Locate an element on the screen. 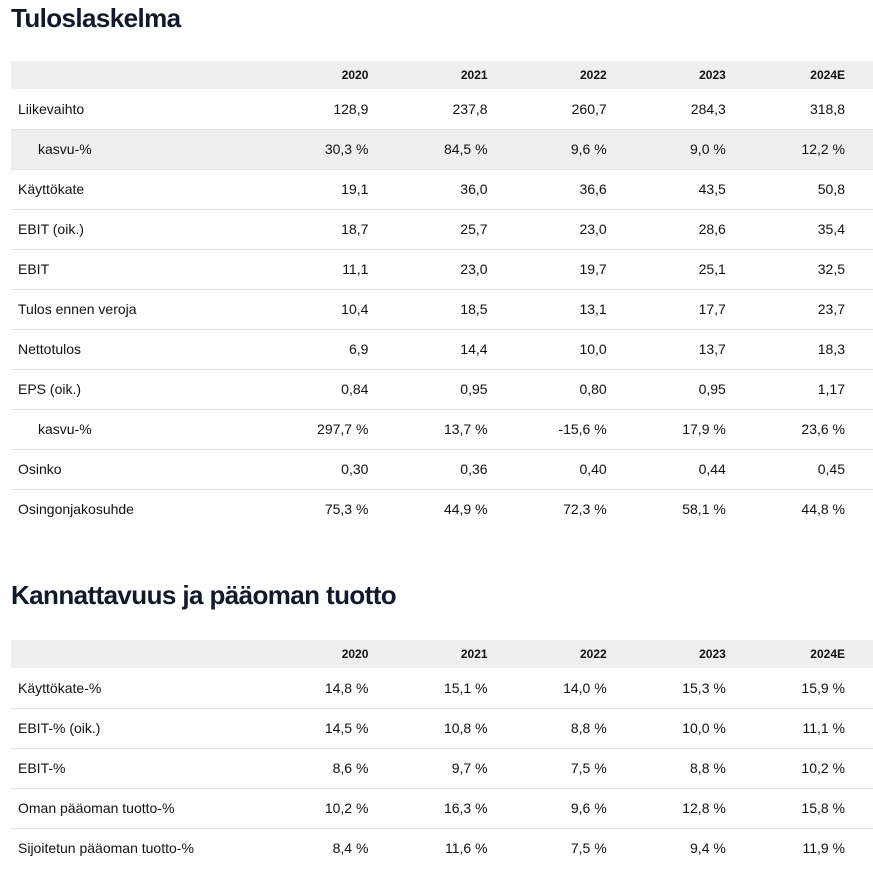  value-cell: 9,0 % is located at coordinates (708, 149).